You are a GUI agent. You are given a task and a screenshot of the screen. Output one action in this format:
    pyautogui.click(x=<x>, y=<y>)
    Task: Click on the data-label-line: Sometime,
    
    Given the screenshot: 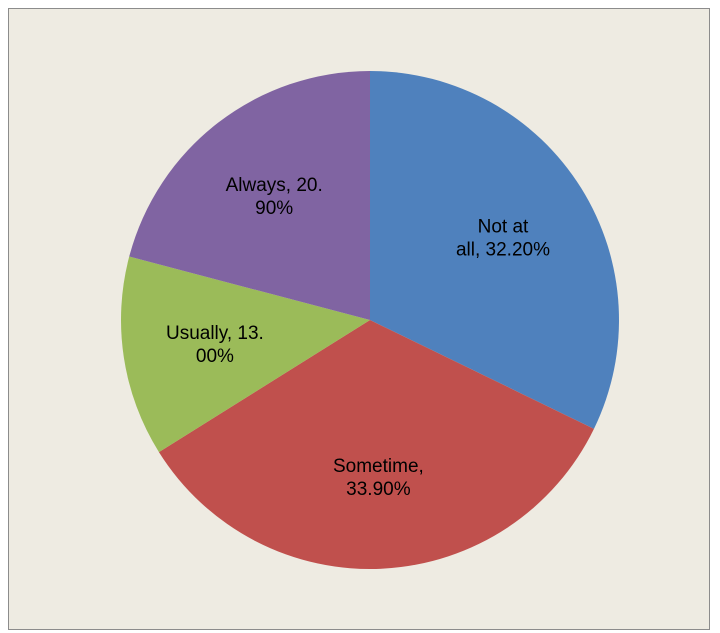 What is the action you would take?
    pyautogui.click(x=378, y=466)
    